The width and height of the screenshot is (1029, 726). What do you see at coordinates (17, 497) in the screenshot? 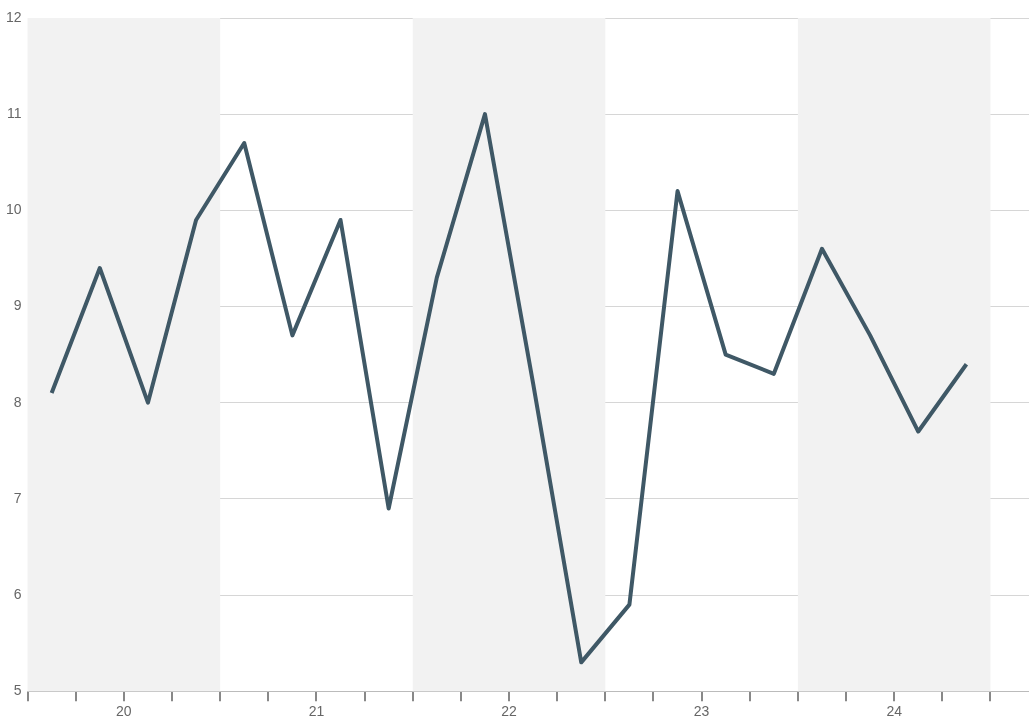
I see `y-tick-label: 7` at bounding box center [17, 497].